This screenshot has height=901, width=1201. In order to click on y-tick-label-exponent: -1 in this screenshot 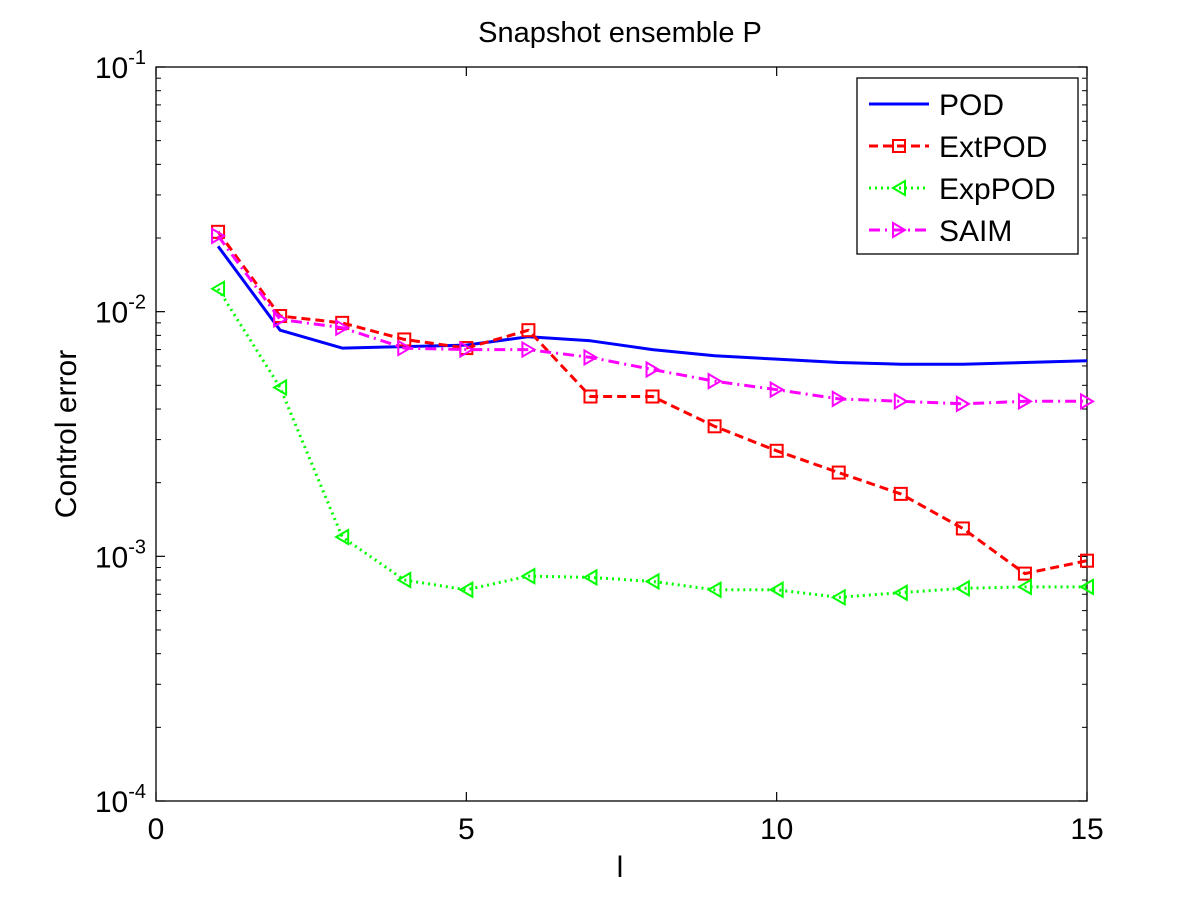, I will do `click(137, 58)`.